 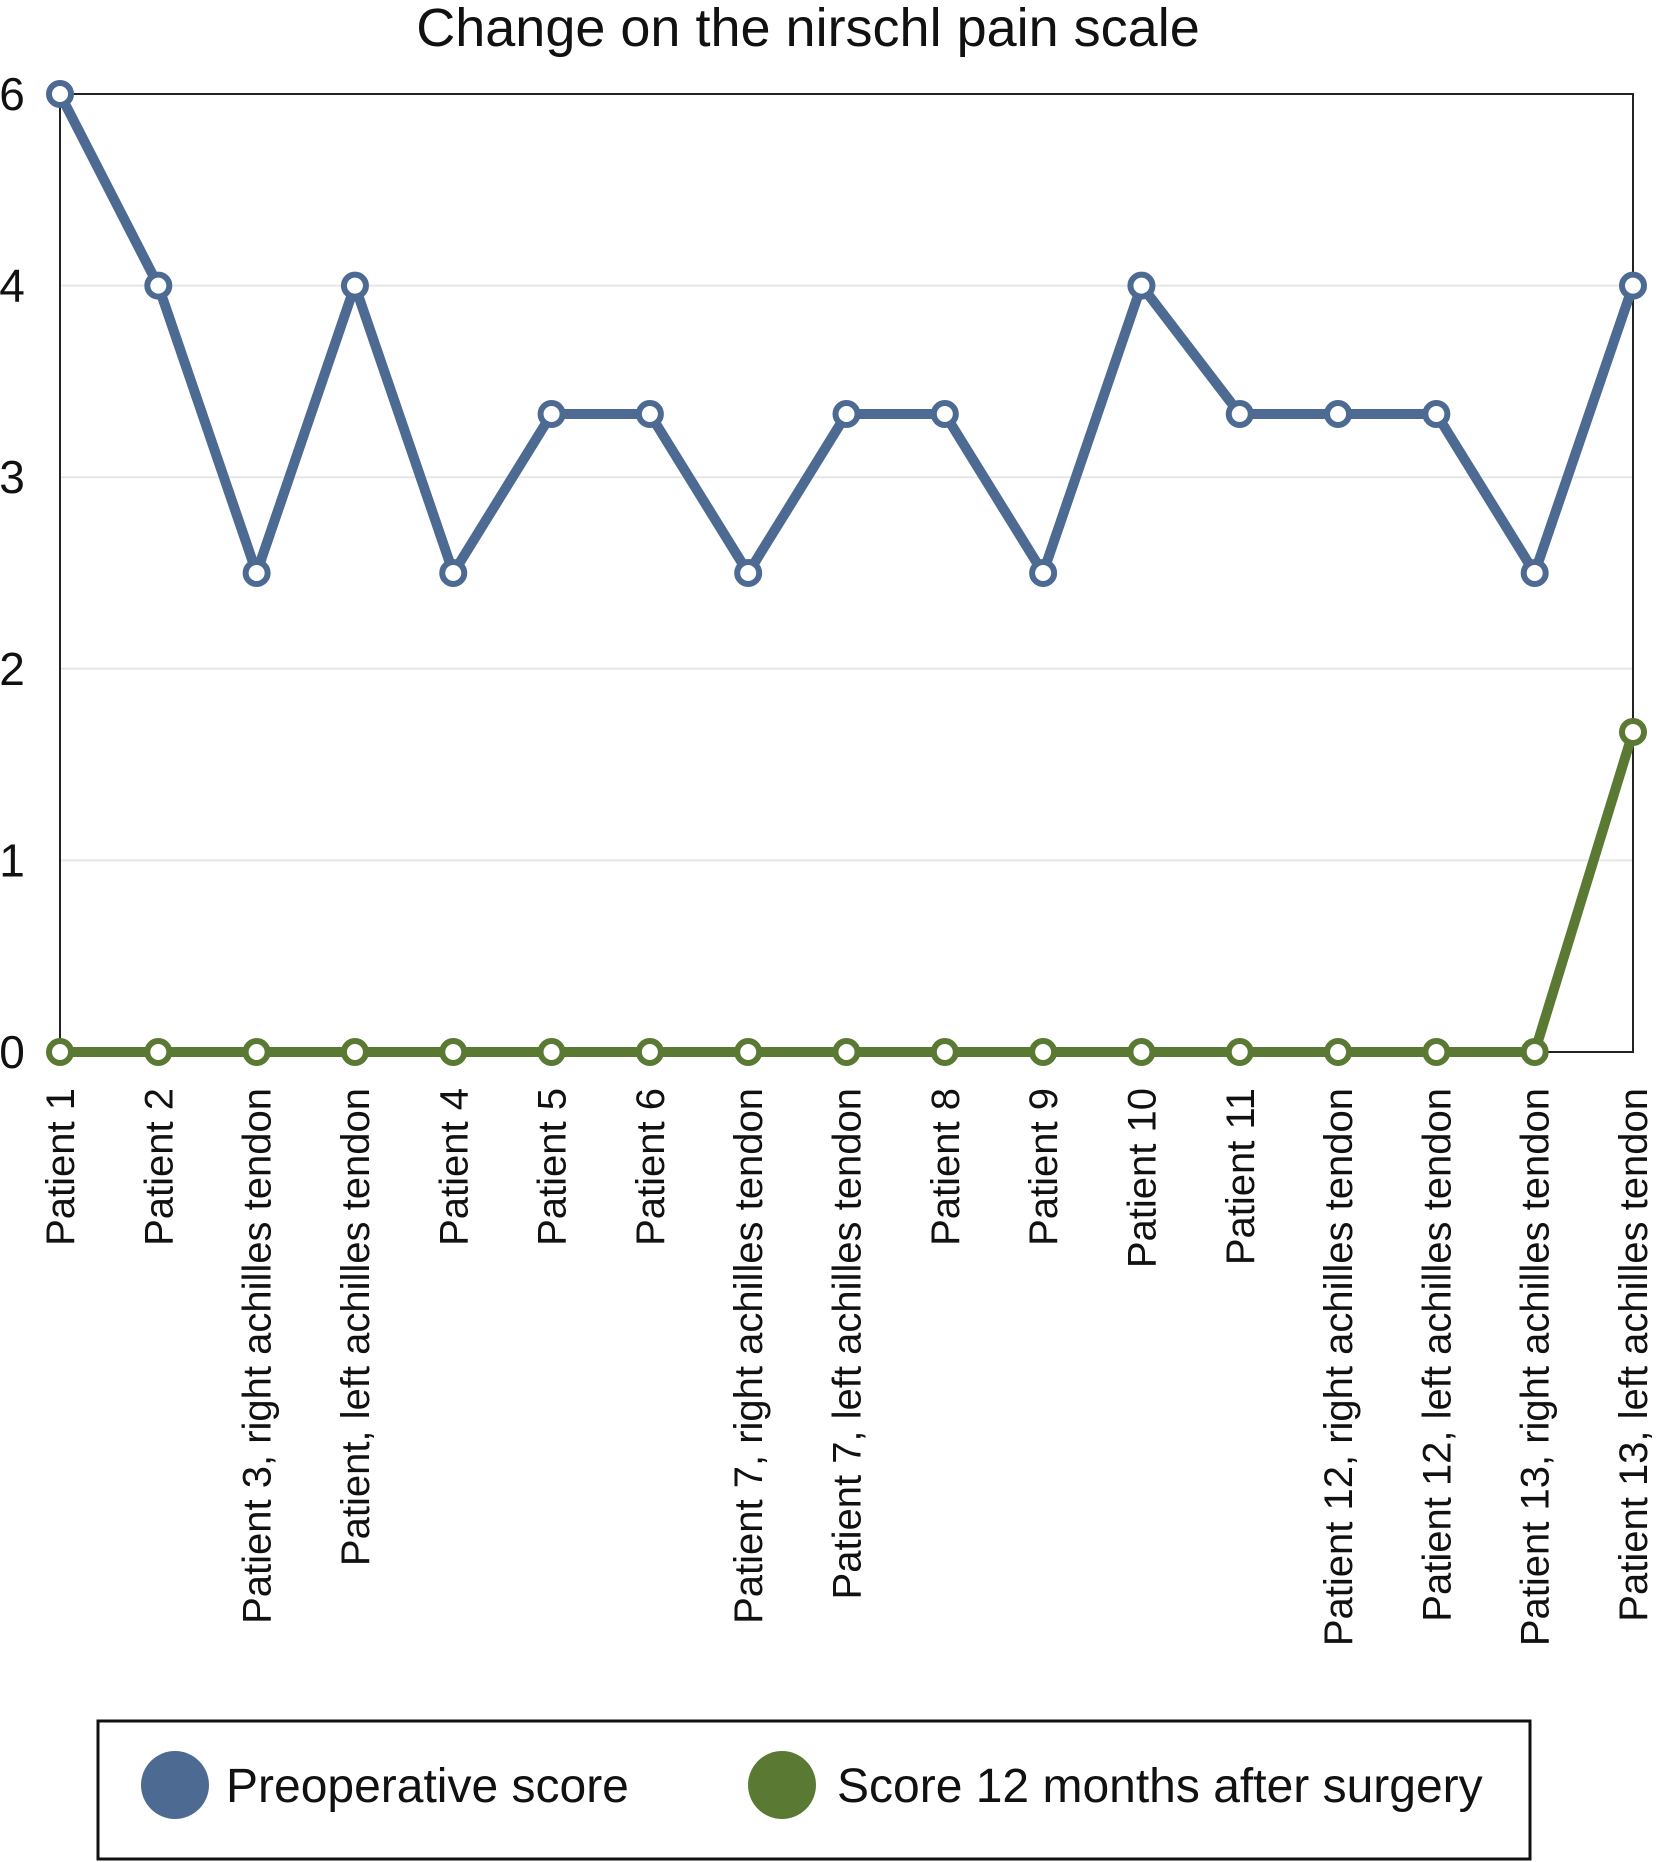 What do you see at coordinates (12, 477) in the screenshot?
I see `y-tick-label: 3` at bounding box center [12, 477].